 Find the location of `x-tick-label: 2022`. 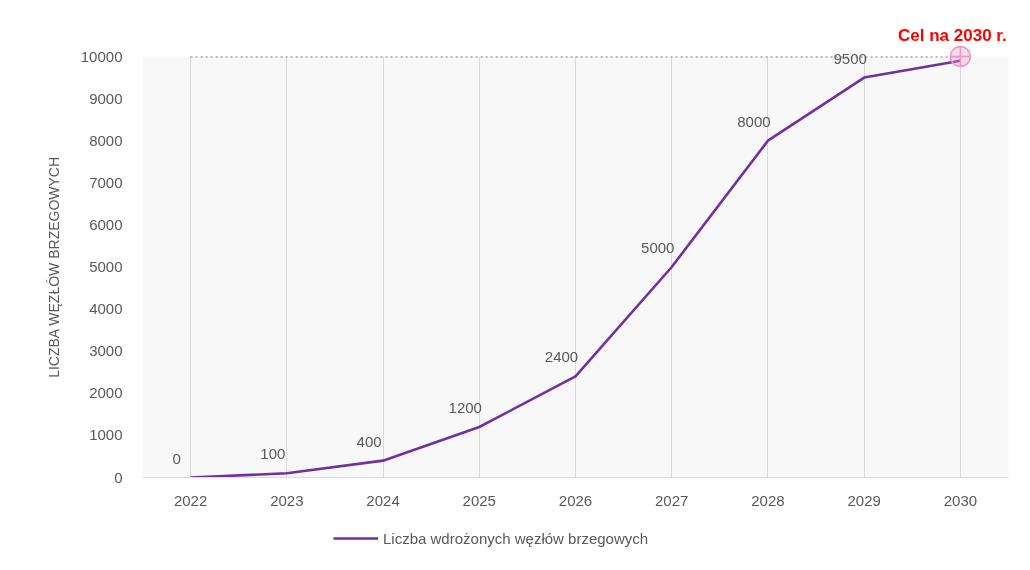

x-tick-label: 2022 is located at coordinates (190, 500).